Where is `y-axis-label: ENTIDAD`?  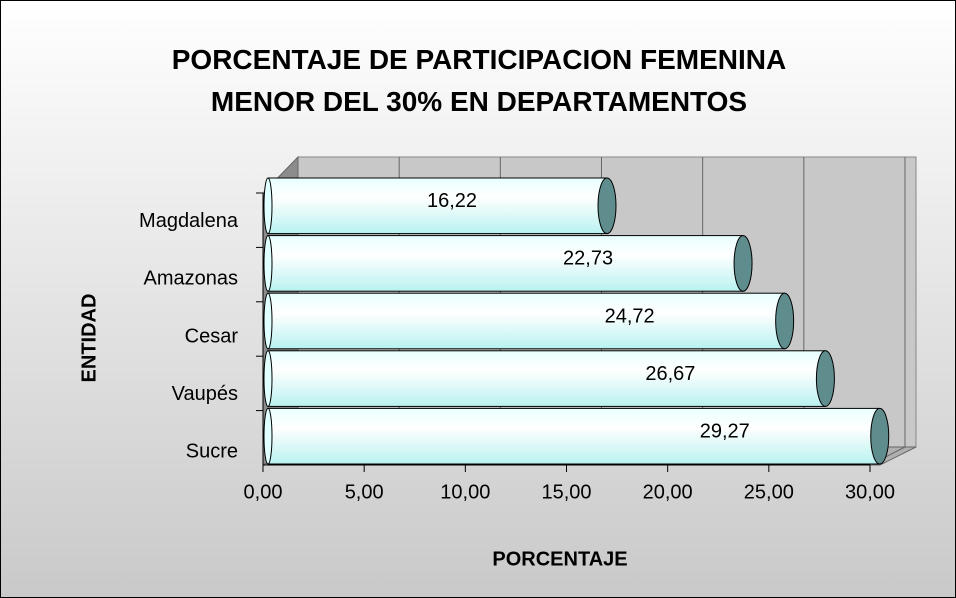 y-axis-label: ENTIDAD is located at coordinates (89, 338).